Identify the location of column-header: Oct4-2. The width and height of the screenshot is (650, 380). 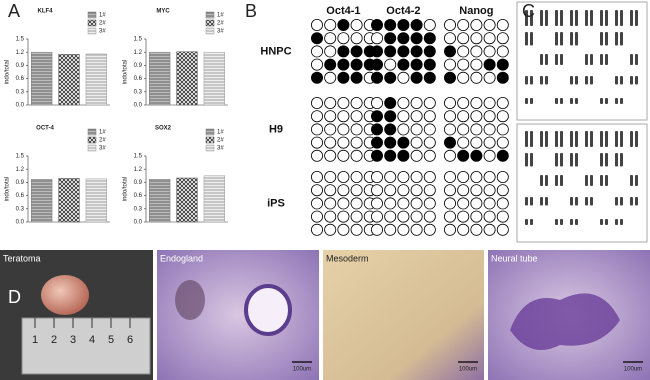
(403, 11).